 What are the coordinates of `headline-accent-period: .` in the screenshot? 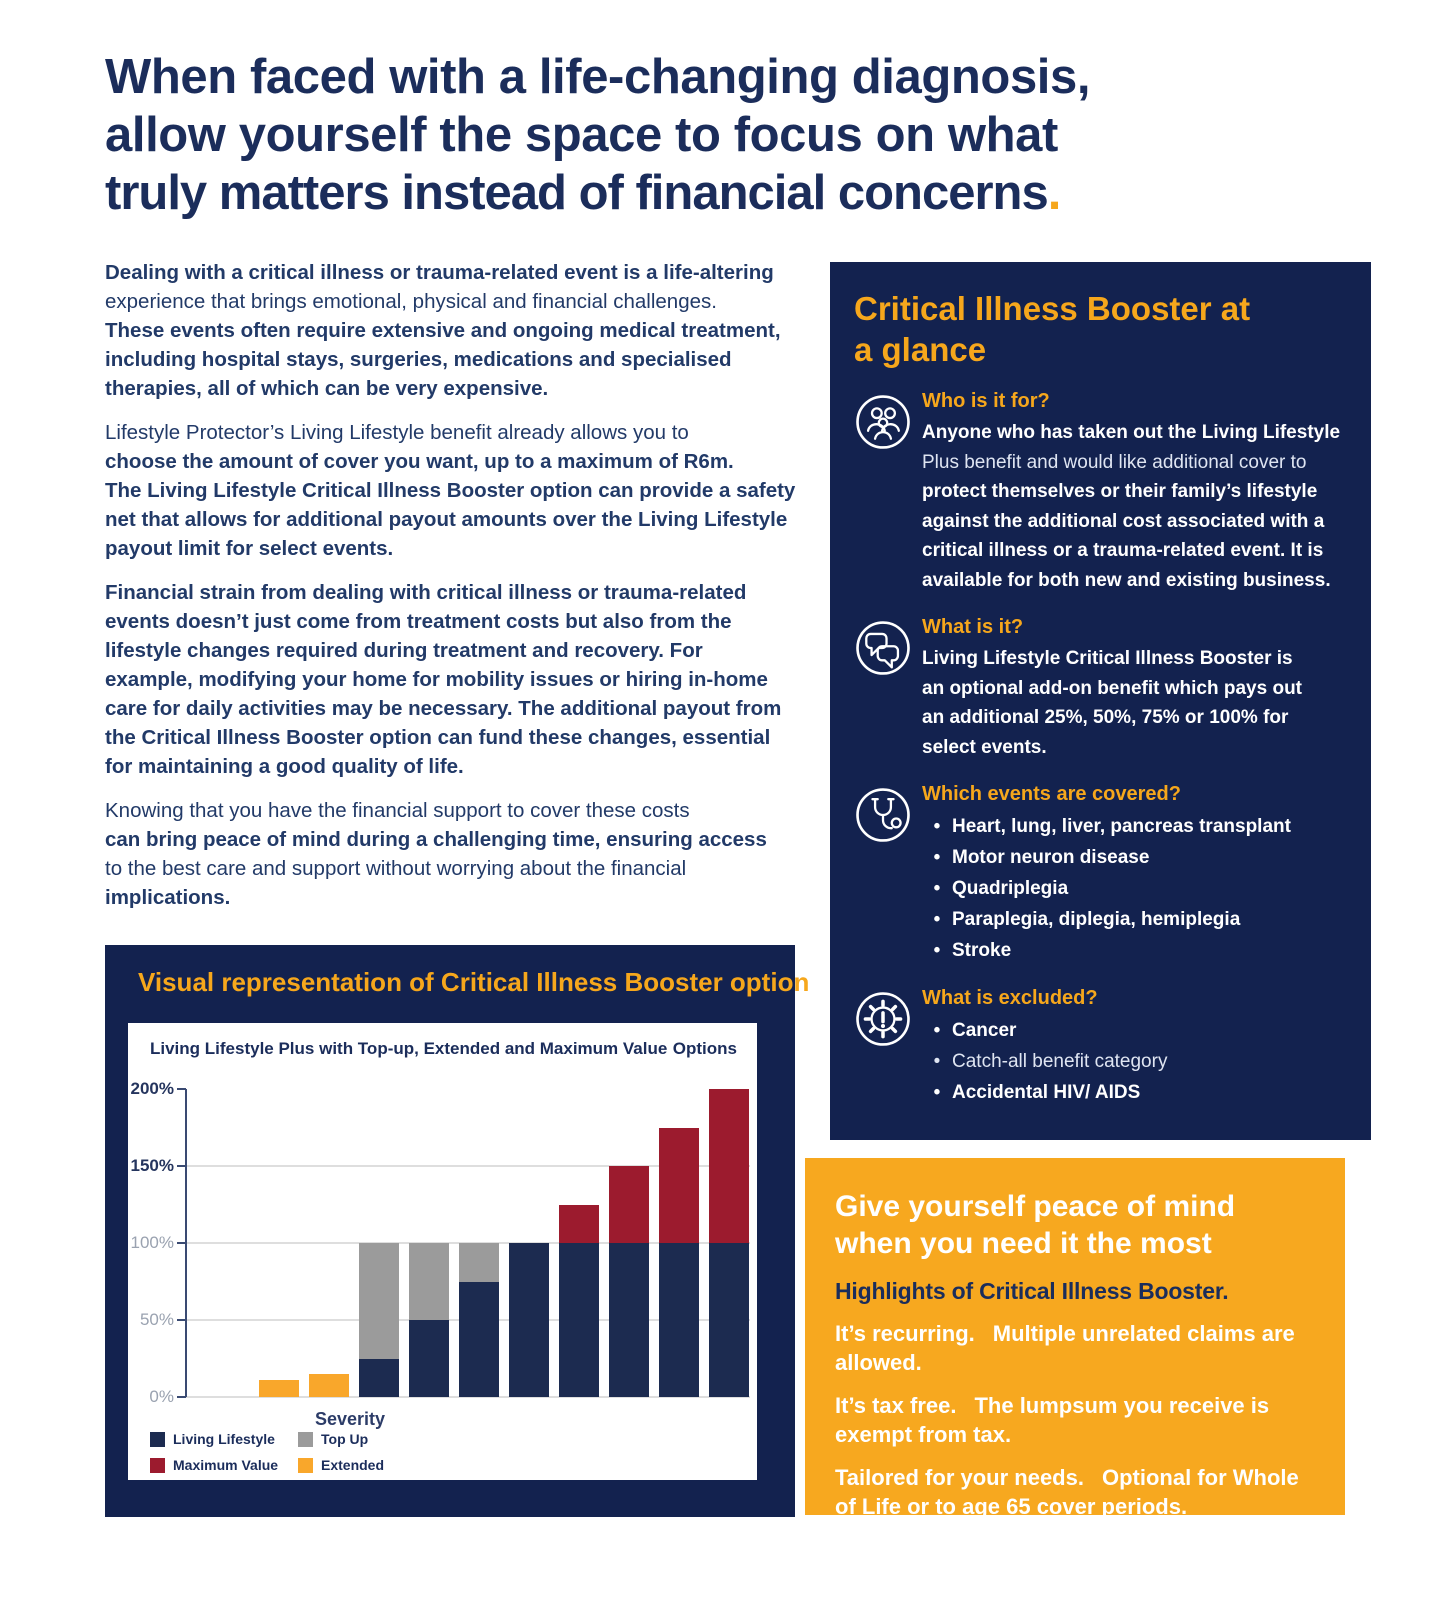 It's located at (1054, 193).